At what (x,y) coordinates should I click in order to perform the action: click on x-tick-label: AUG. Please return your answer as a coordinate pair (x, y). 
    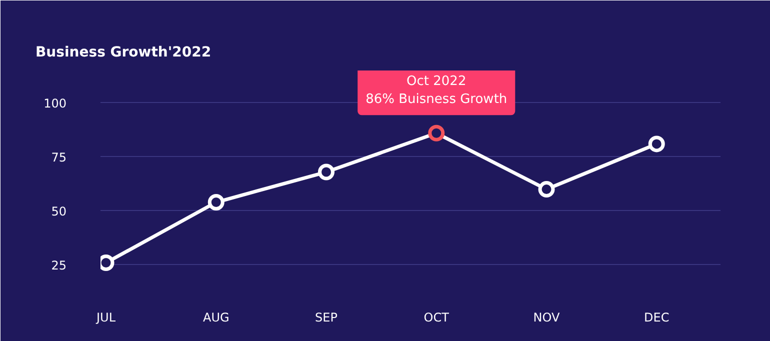
    Looking at the image, I should click on (216, 317).